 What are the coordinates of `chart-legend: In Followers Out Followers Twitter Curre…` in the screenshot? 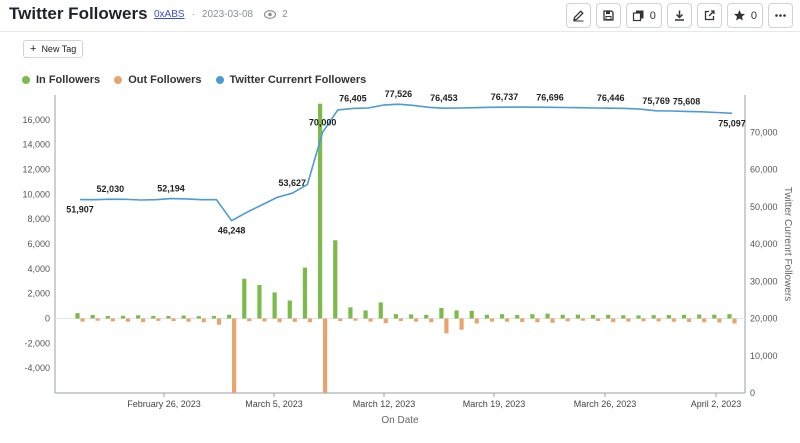 It's located at (201, 80).